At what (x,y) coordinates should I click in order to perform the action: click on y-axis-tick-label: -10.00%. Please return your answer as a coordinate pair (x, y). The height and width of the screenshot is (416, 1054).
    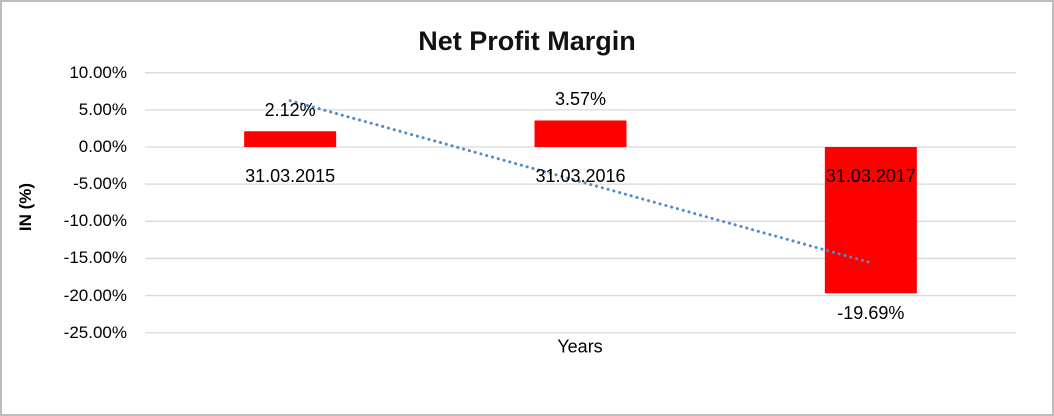
    Looking at the image, I should click on (95, 221).